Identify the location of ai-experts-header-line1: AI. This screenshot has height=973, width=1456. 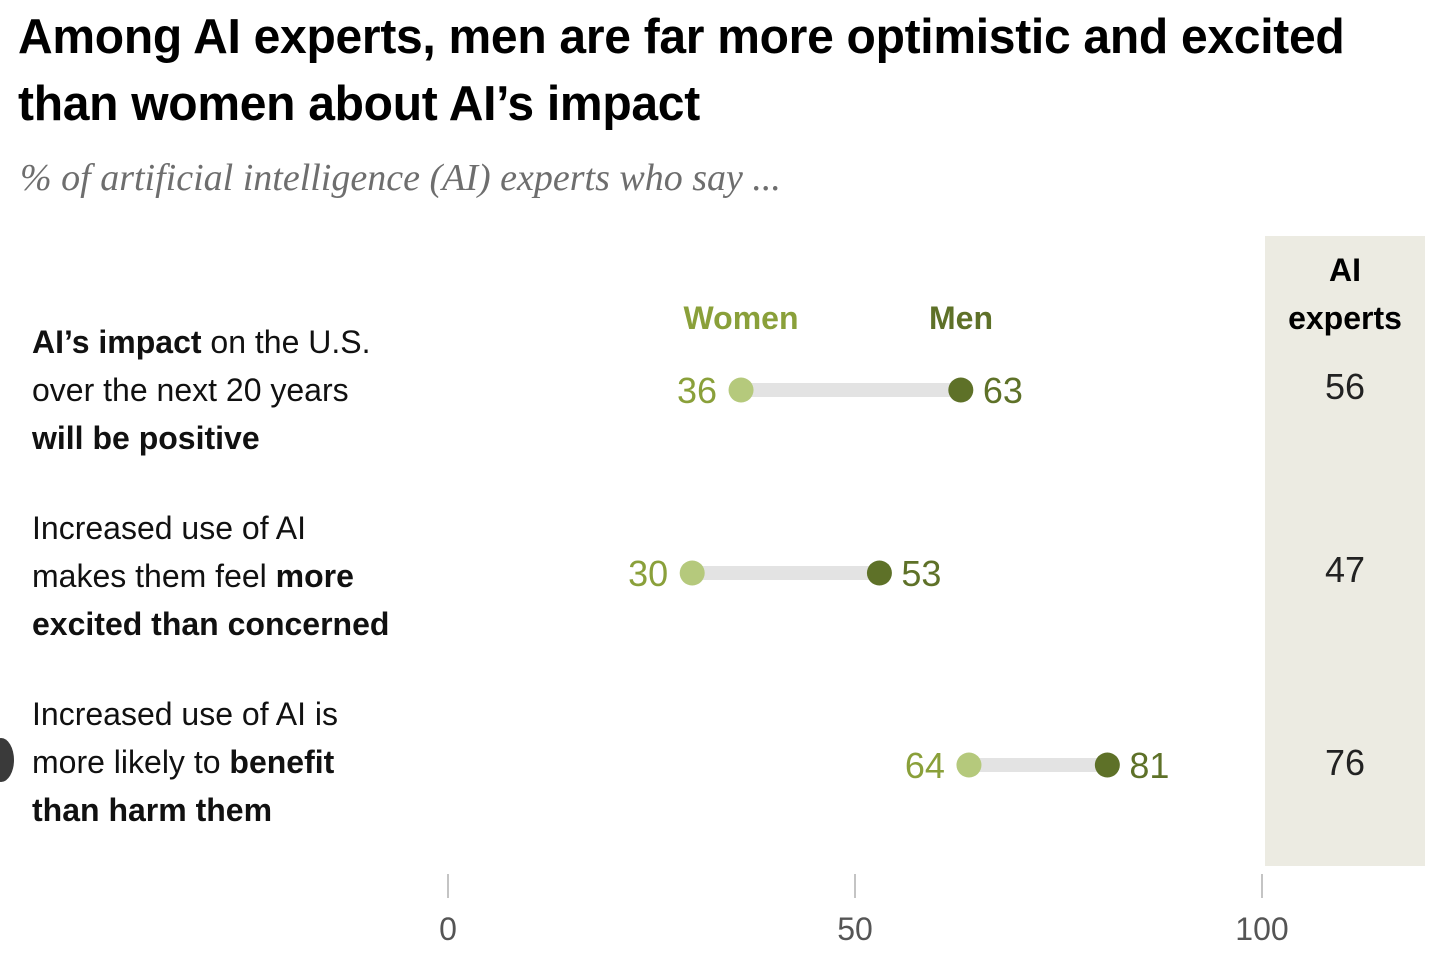
(1345, 270).